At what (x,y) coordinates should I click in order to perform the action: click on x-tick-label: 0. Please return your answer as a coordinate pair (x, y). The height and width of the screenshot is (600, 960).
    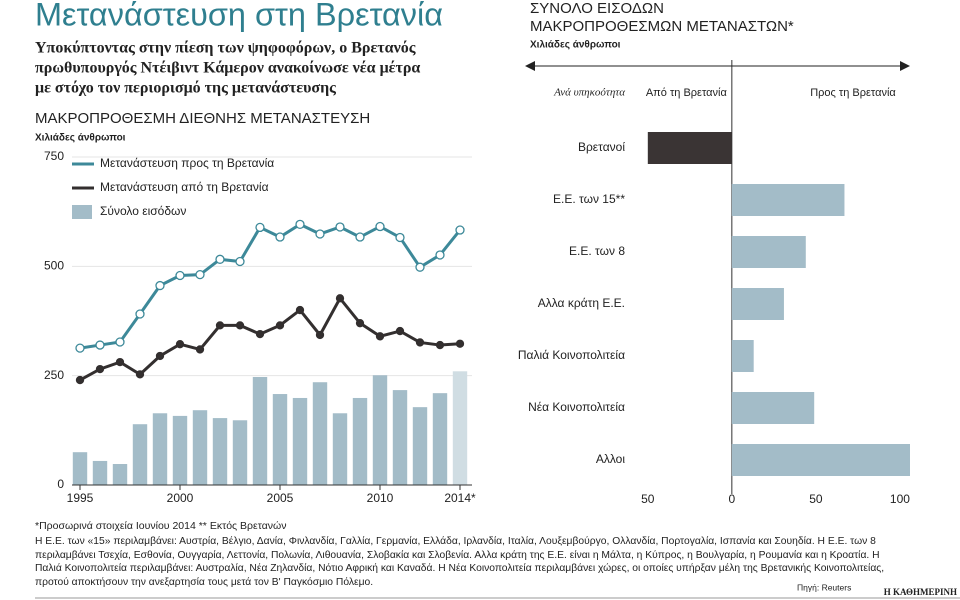
    Looking at the image, I should click on (731, 499).